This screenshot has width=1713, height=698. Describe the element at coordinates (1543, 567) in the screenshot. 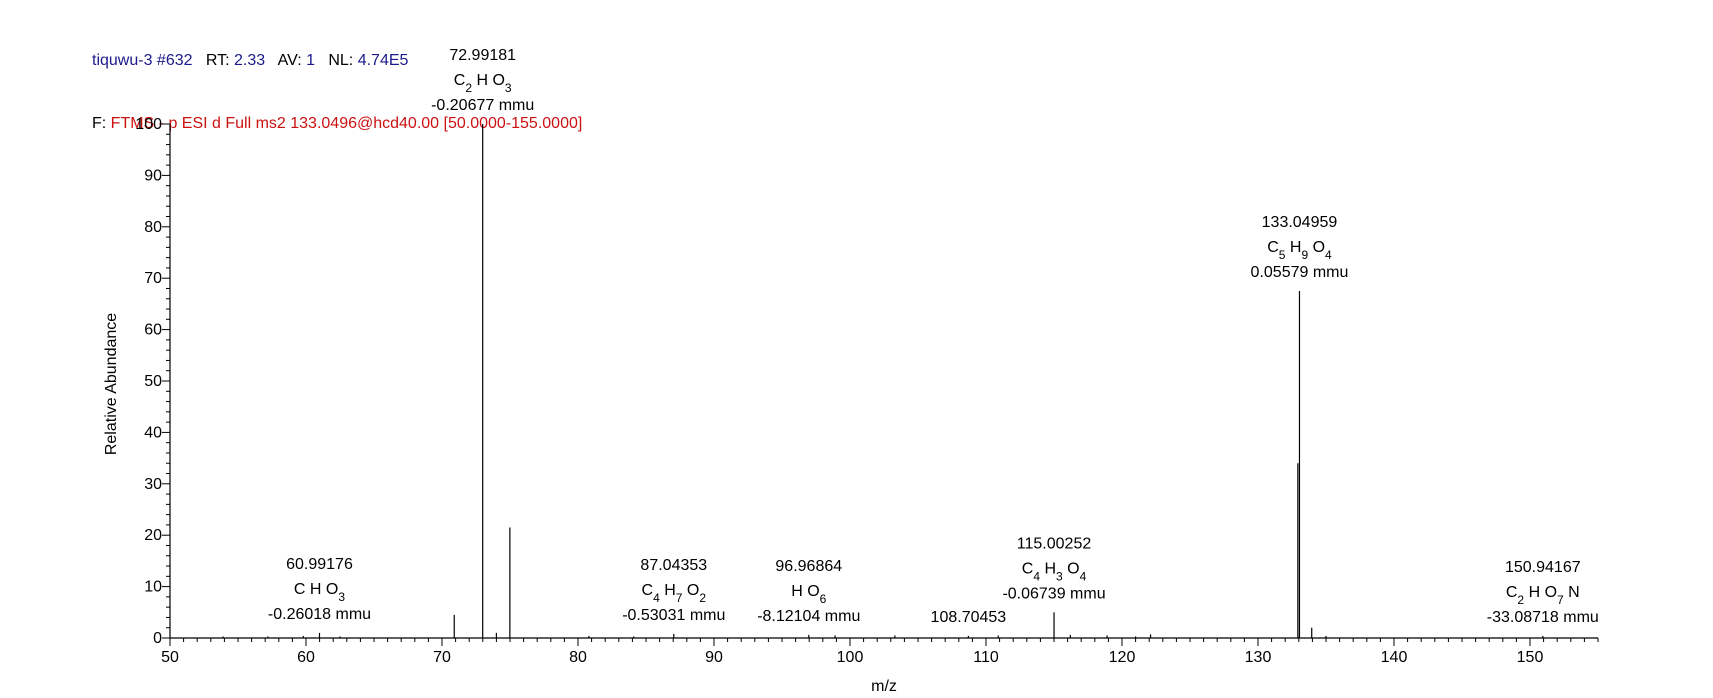

I see `peak-mz-label: 150.94167` at that location.